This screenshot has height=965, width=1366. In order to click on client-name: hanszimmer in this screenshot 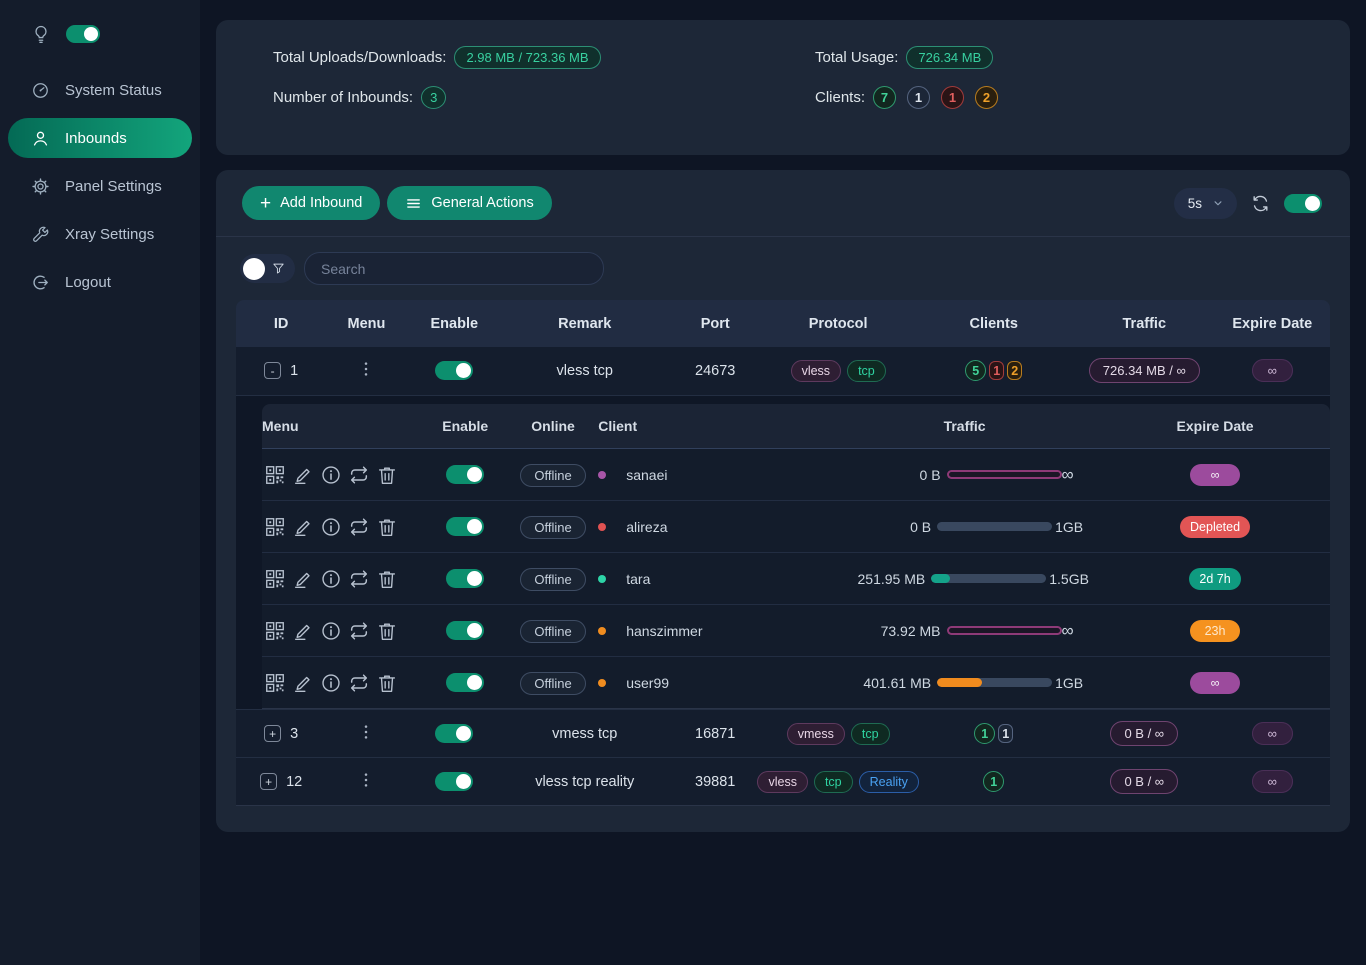, I will do `click(664, 630)`.